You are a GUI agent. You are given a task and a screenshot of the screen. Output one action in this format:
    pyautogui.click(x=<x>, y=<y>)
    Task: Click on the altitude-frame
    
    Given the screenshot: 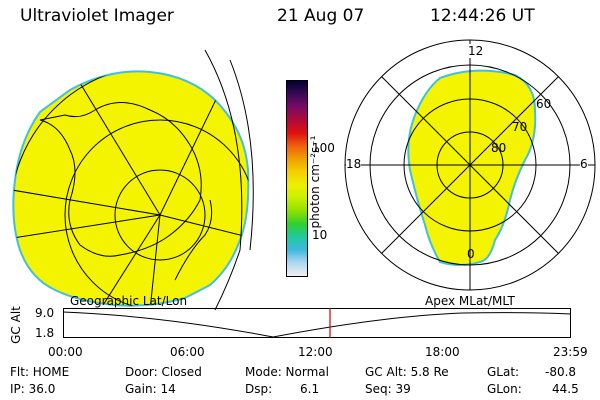 What is the action you would take?
    pyautogui.click(x=317, y=323)
    